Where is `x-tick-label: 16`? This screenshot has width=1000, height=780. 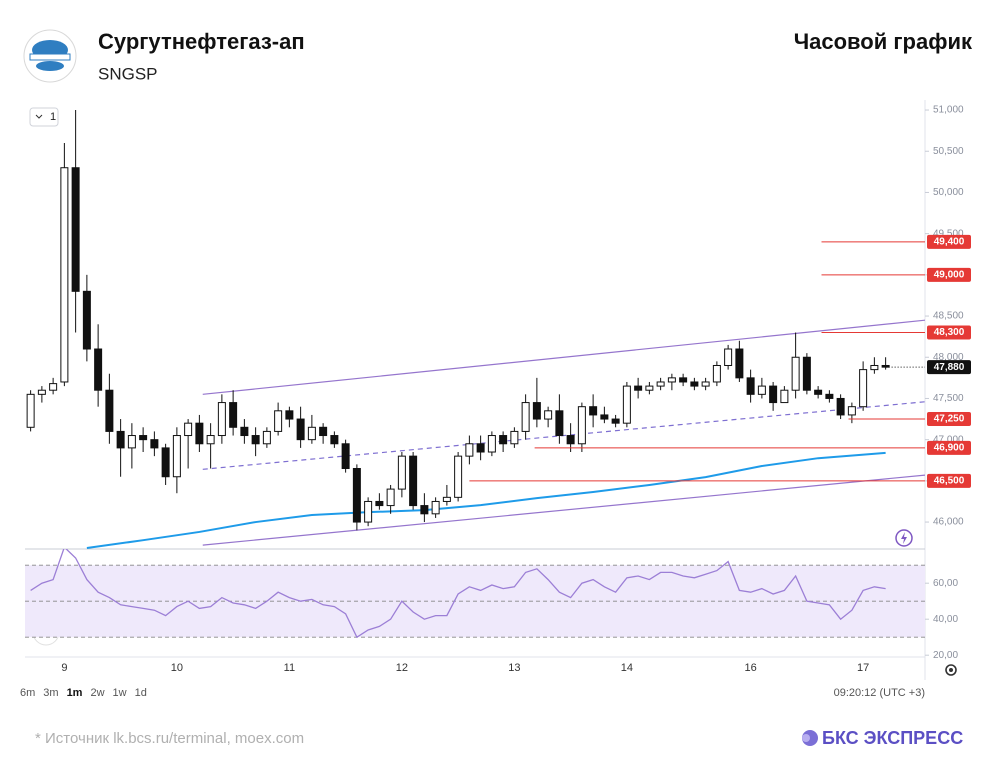
x-tick-label: 16 is located at coordinates (751, 668).